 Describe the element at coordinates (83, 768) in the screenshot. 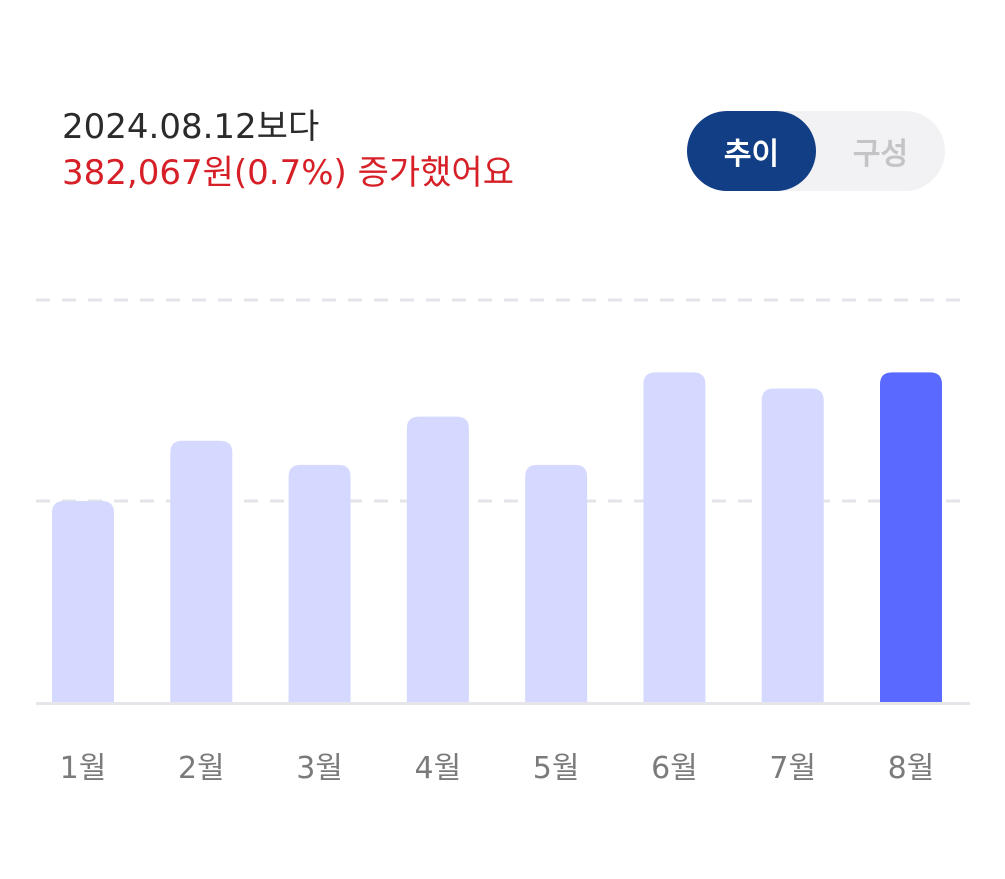

I see `x-tick-label: 1월` at that location.